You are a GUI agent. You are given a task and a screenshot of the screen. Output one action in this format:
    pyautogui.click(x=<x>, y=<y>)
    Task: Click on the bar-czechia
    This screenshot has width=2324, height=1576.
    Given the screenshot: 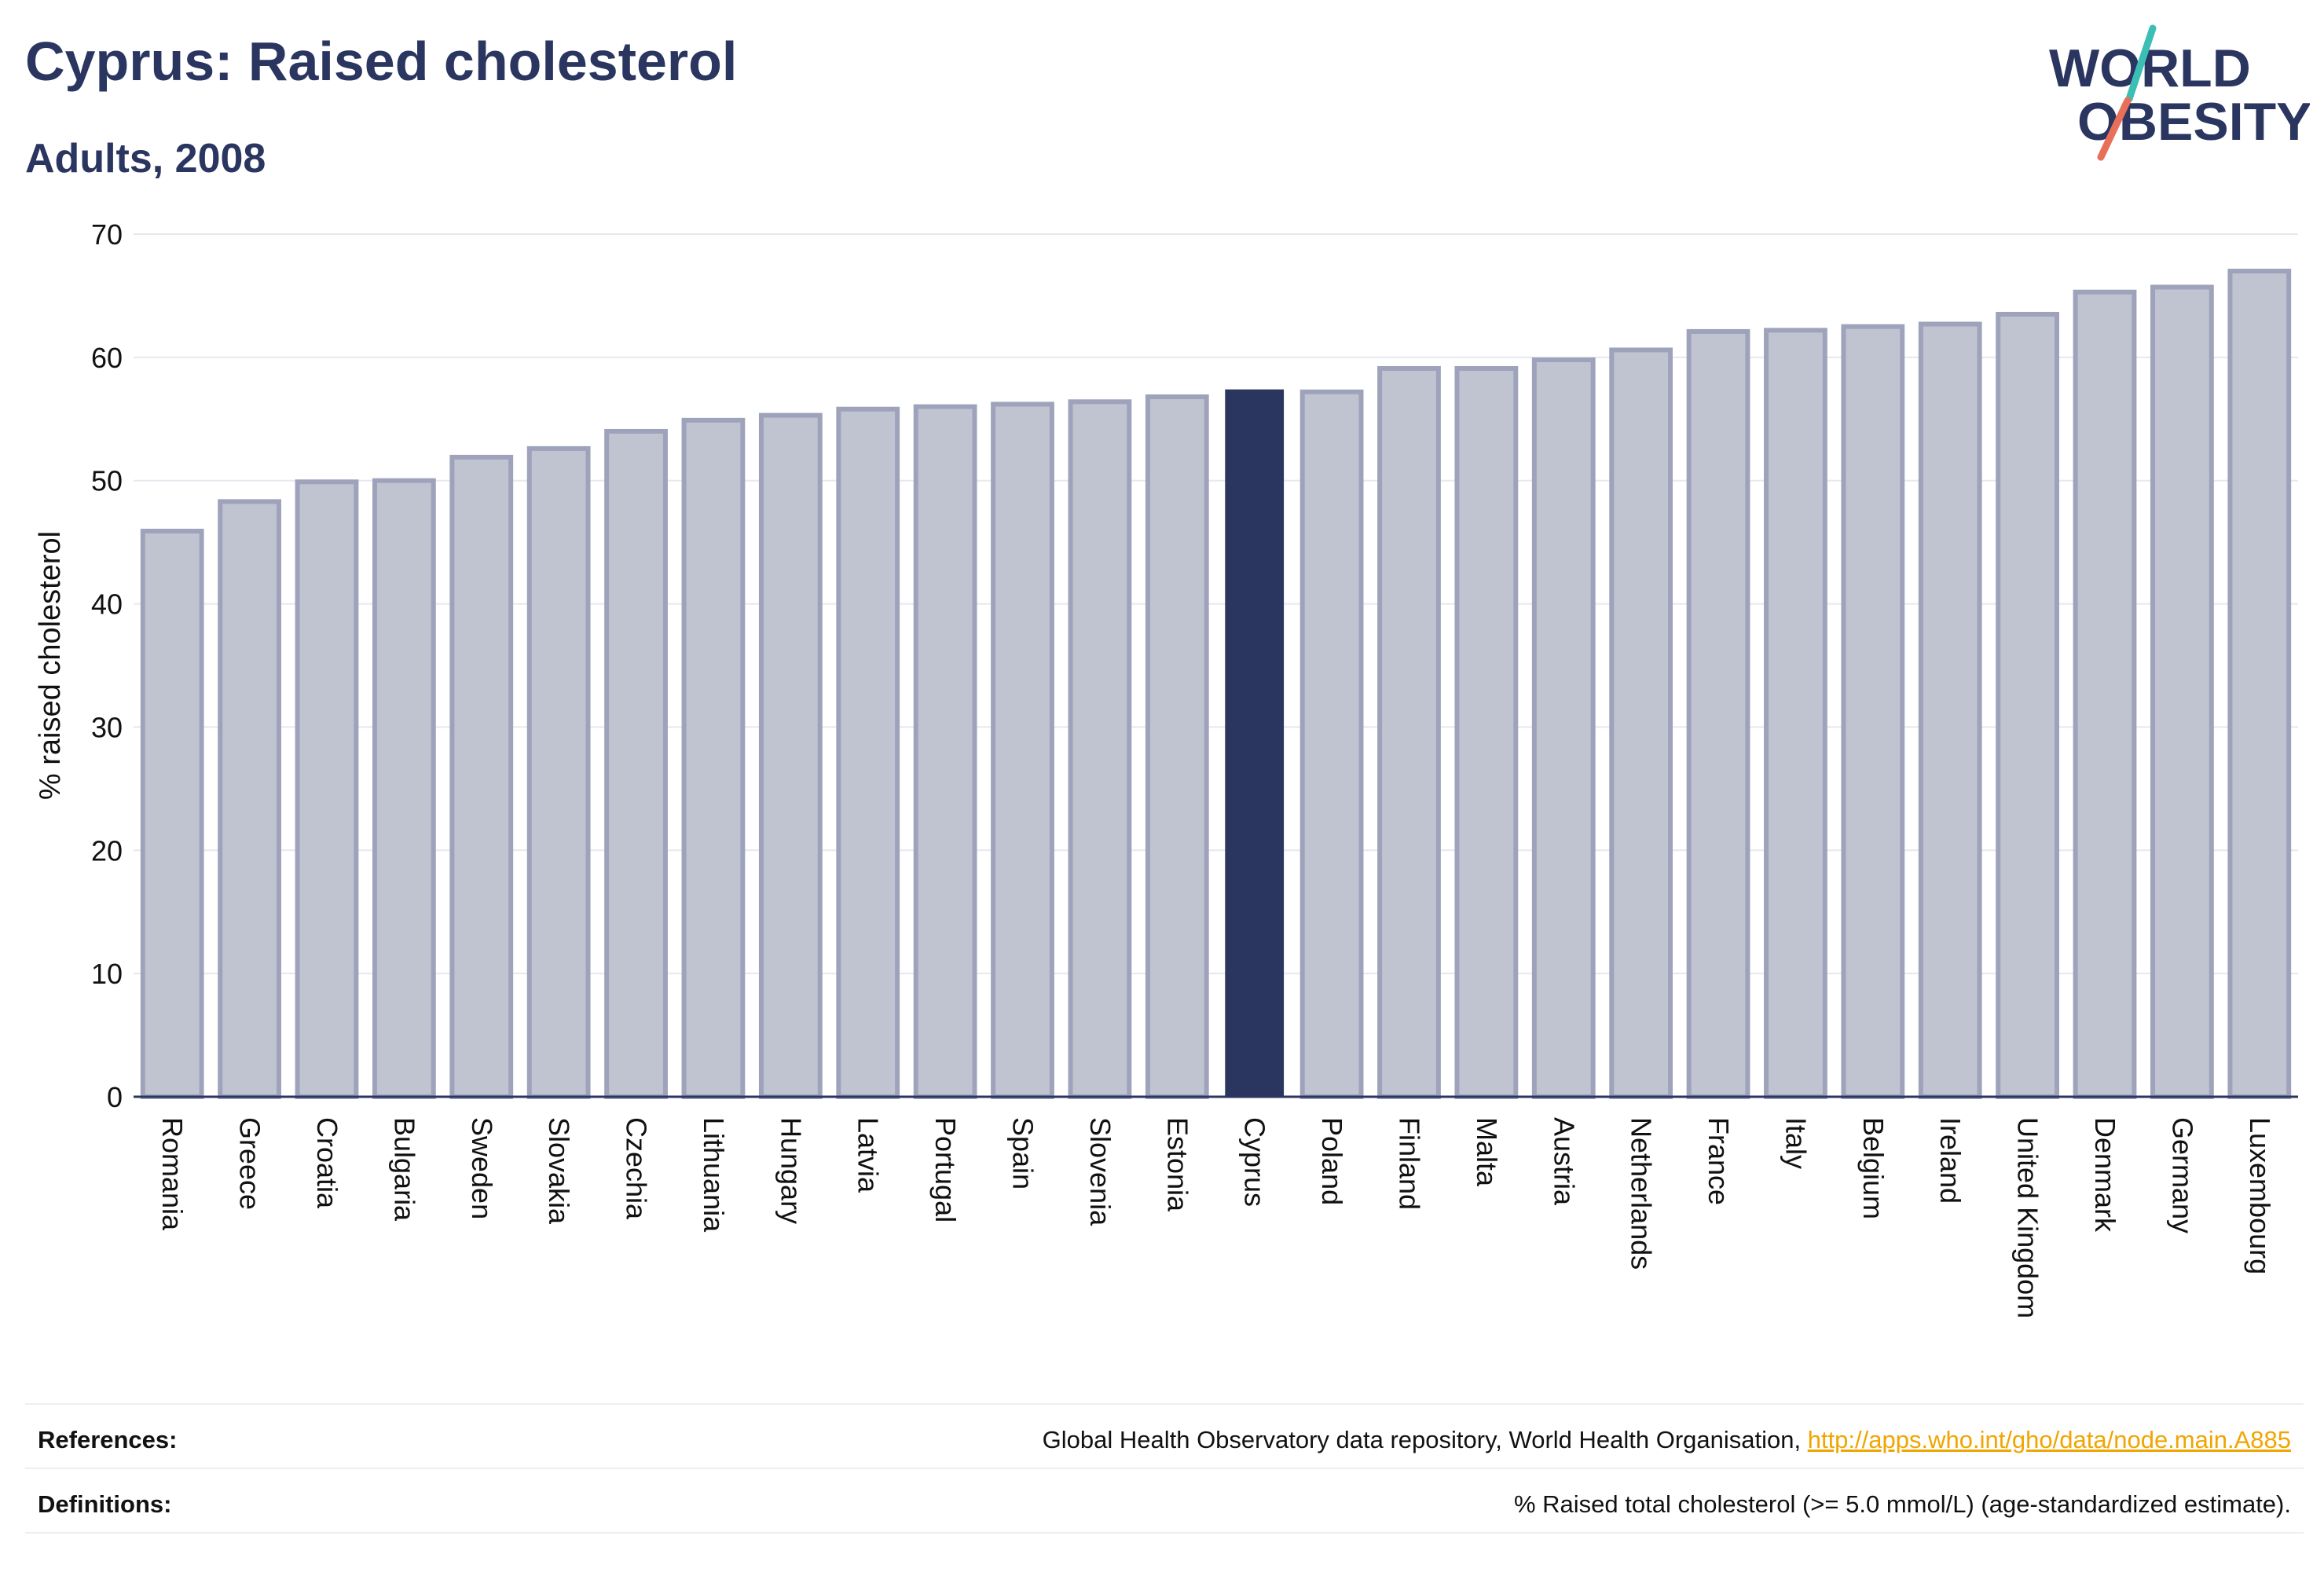 What is the action you would take?
    pyautogui.click(x=636, y=763)
    